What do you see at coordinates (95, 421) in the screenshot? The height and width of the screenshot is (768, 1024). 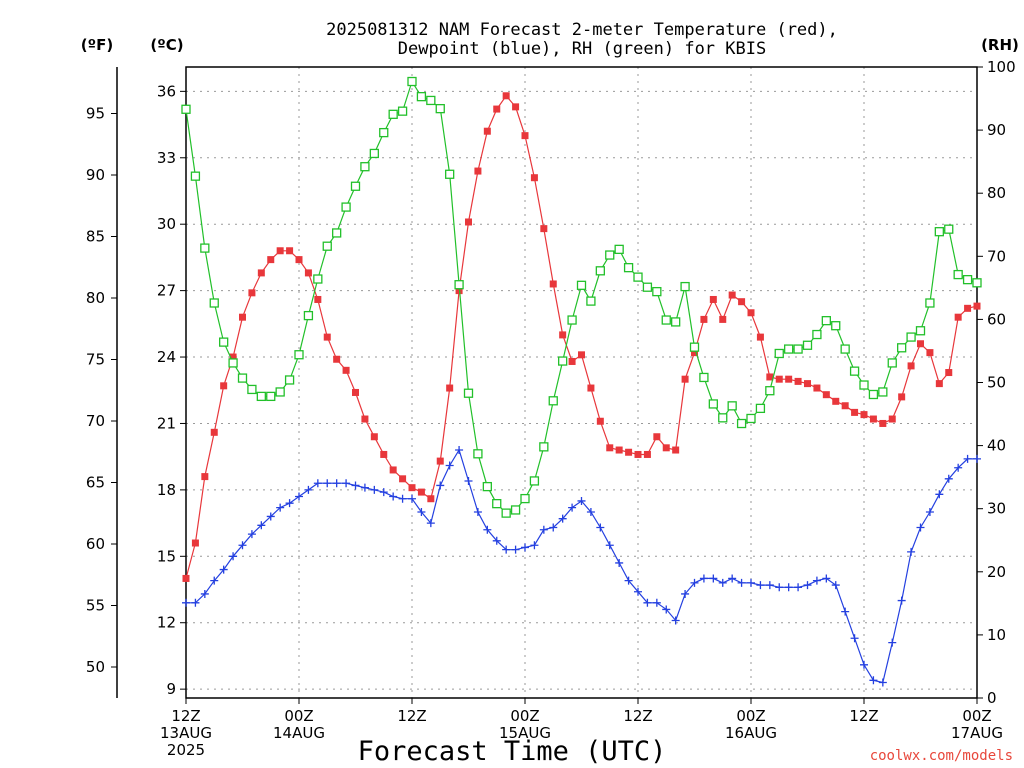 I see `fahrenheit-tick-label: 70` at bounding box center [95, 421].